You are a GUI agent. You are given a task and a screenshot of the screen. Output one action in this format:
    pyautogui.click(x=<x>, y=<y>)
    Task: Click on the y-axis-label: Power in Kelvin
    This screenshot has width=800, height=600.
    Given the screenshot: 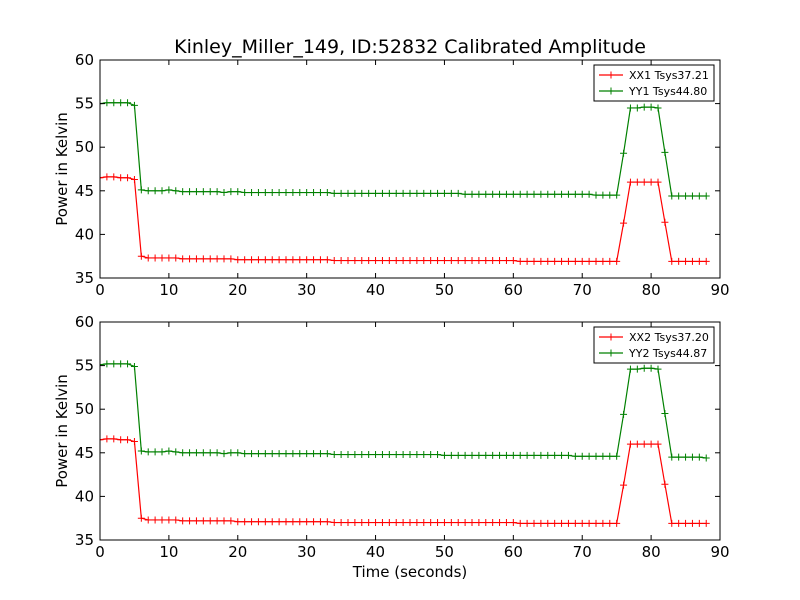 What is the action you would take?
    pyautogui.click(x=62, y=431)
    